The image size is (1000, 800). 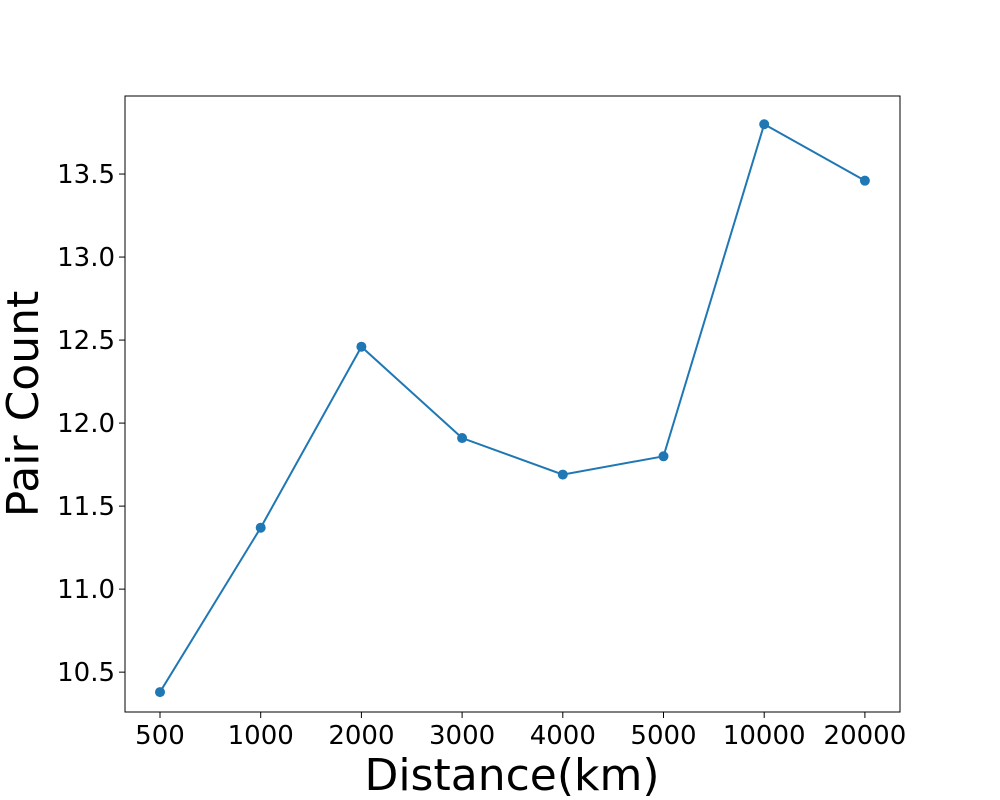 What do you see at coordinates (24, 404) in the screenshot?
I see `y-axis-title: Pair Count` at bounding box center [24, 404].